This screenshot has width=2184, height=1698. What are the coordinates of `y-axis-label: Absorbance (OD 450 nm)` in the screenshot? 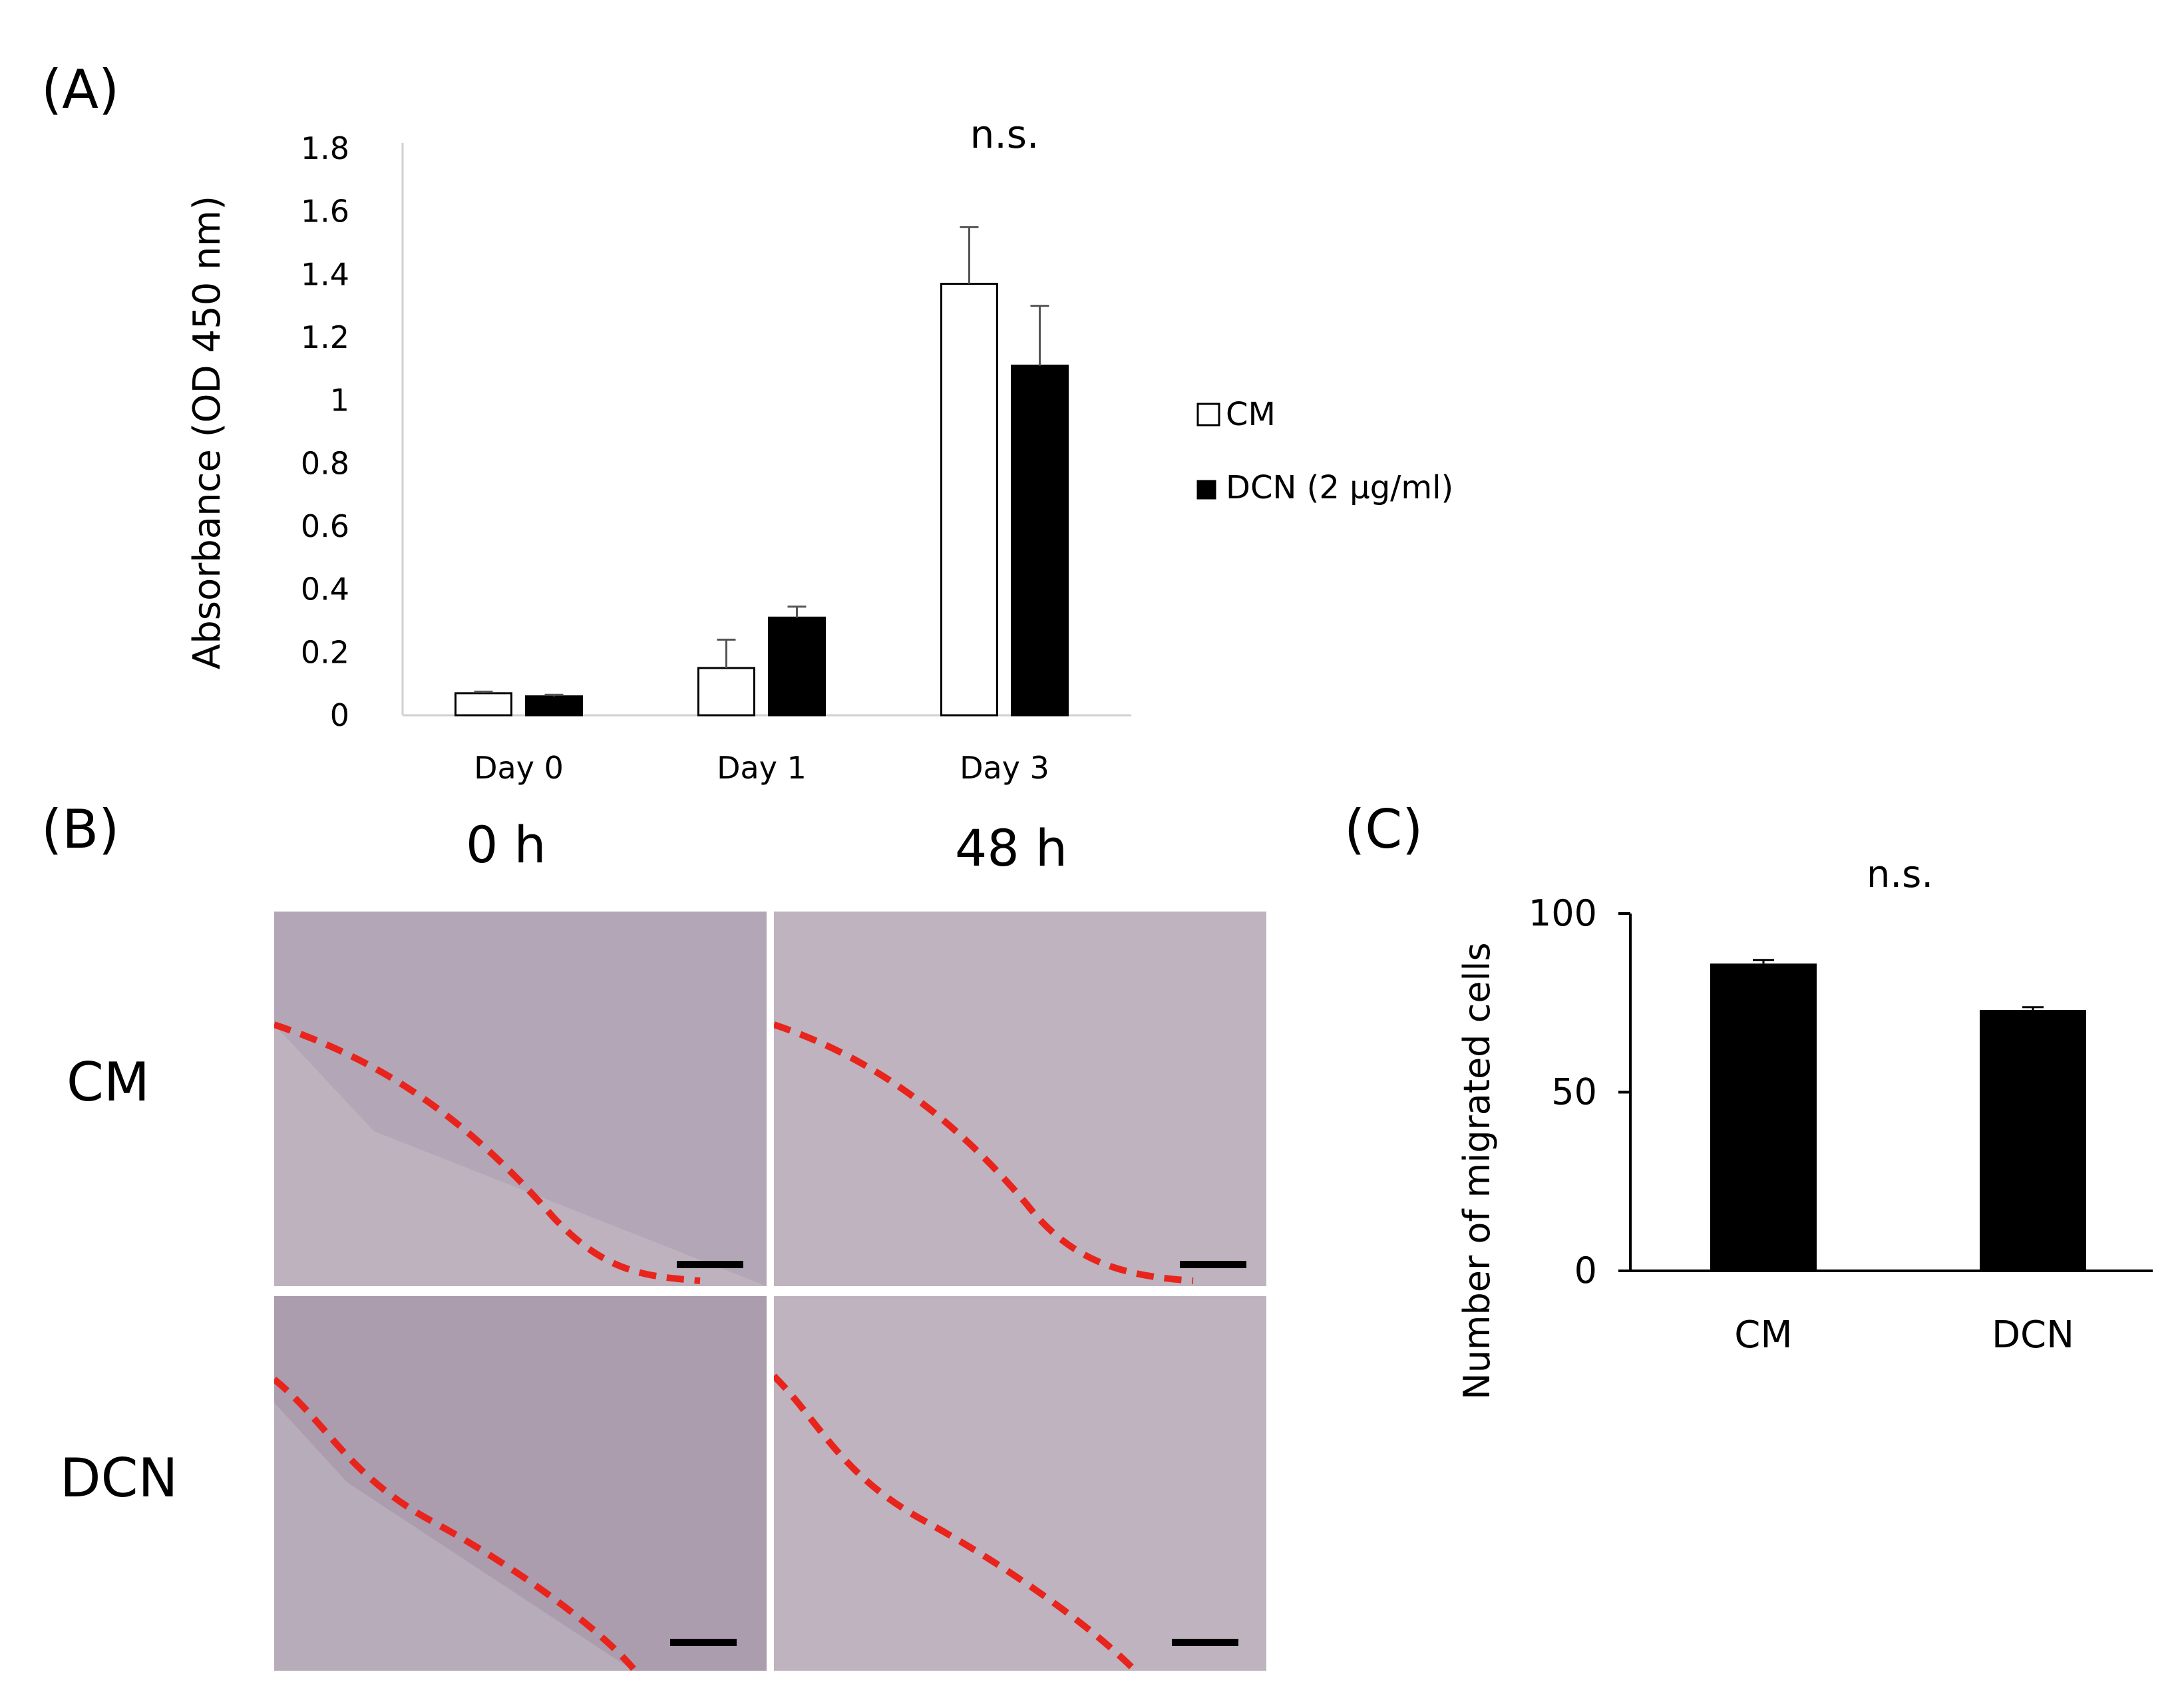 It's located at (207, 432).